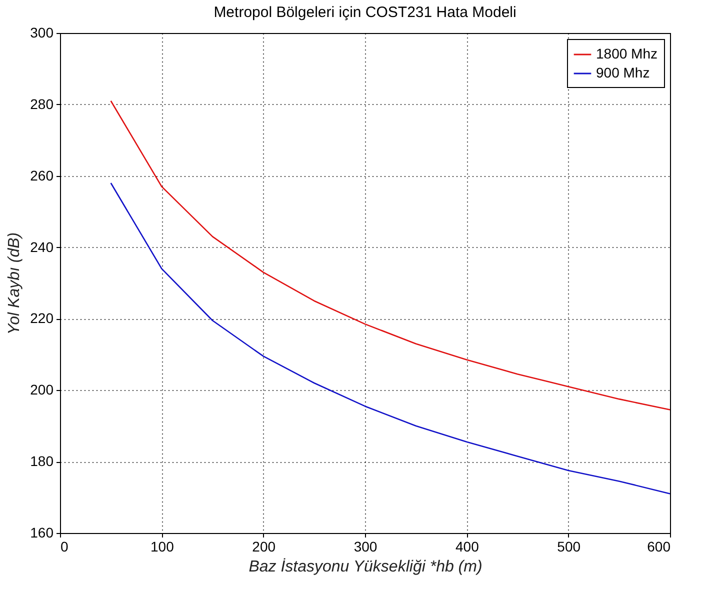 This screenshot has height=594, width=720. What do you see at coordinates (623, 72) in the screenshot?
I see `legend-label: 900 Mhz` at bounding box center [623, 72].